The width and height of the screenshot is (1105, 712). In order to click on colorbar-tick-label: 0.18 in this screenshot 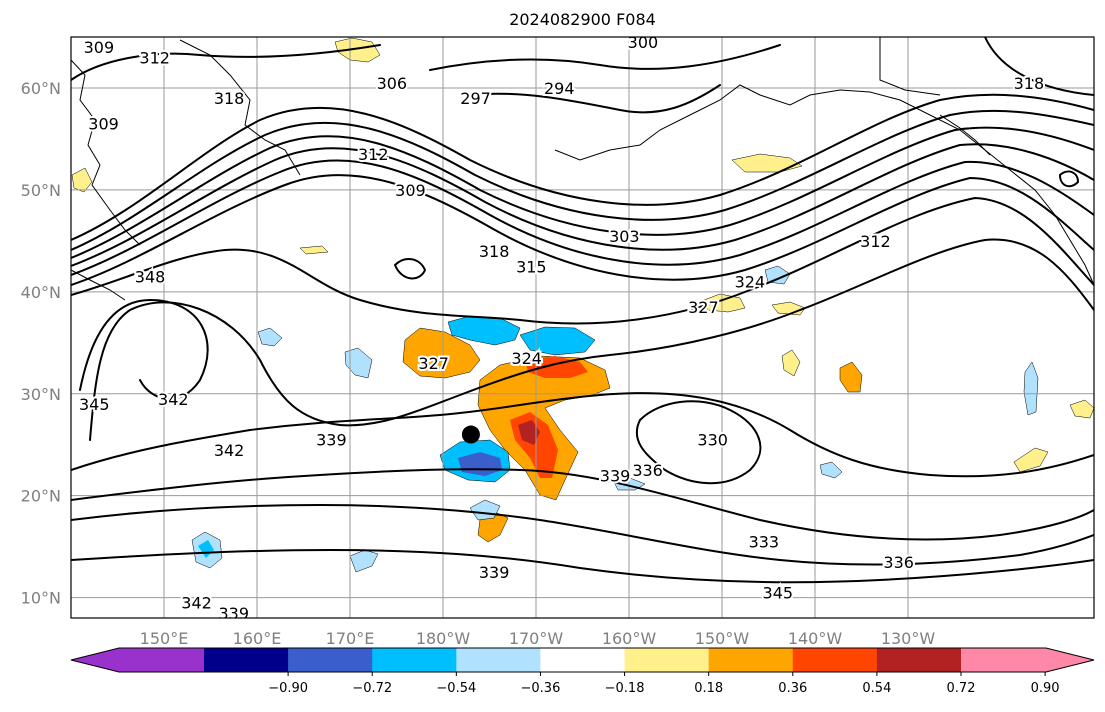, I will do `click(708, 688)`.